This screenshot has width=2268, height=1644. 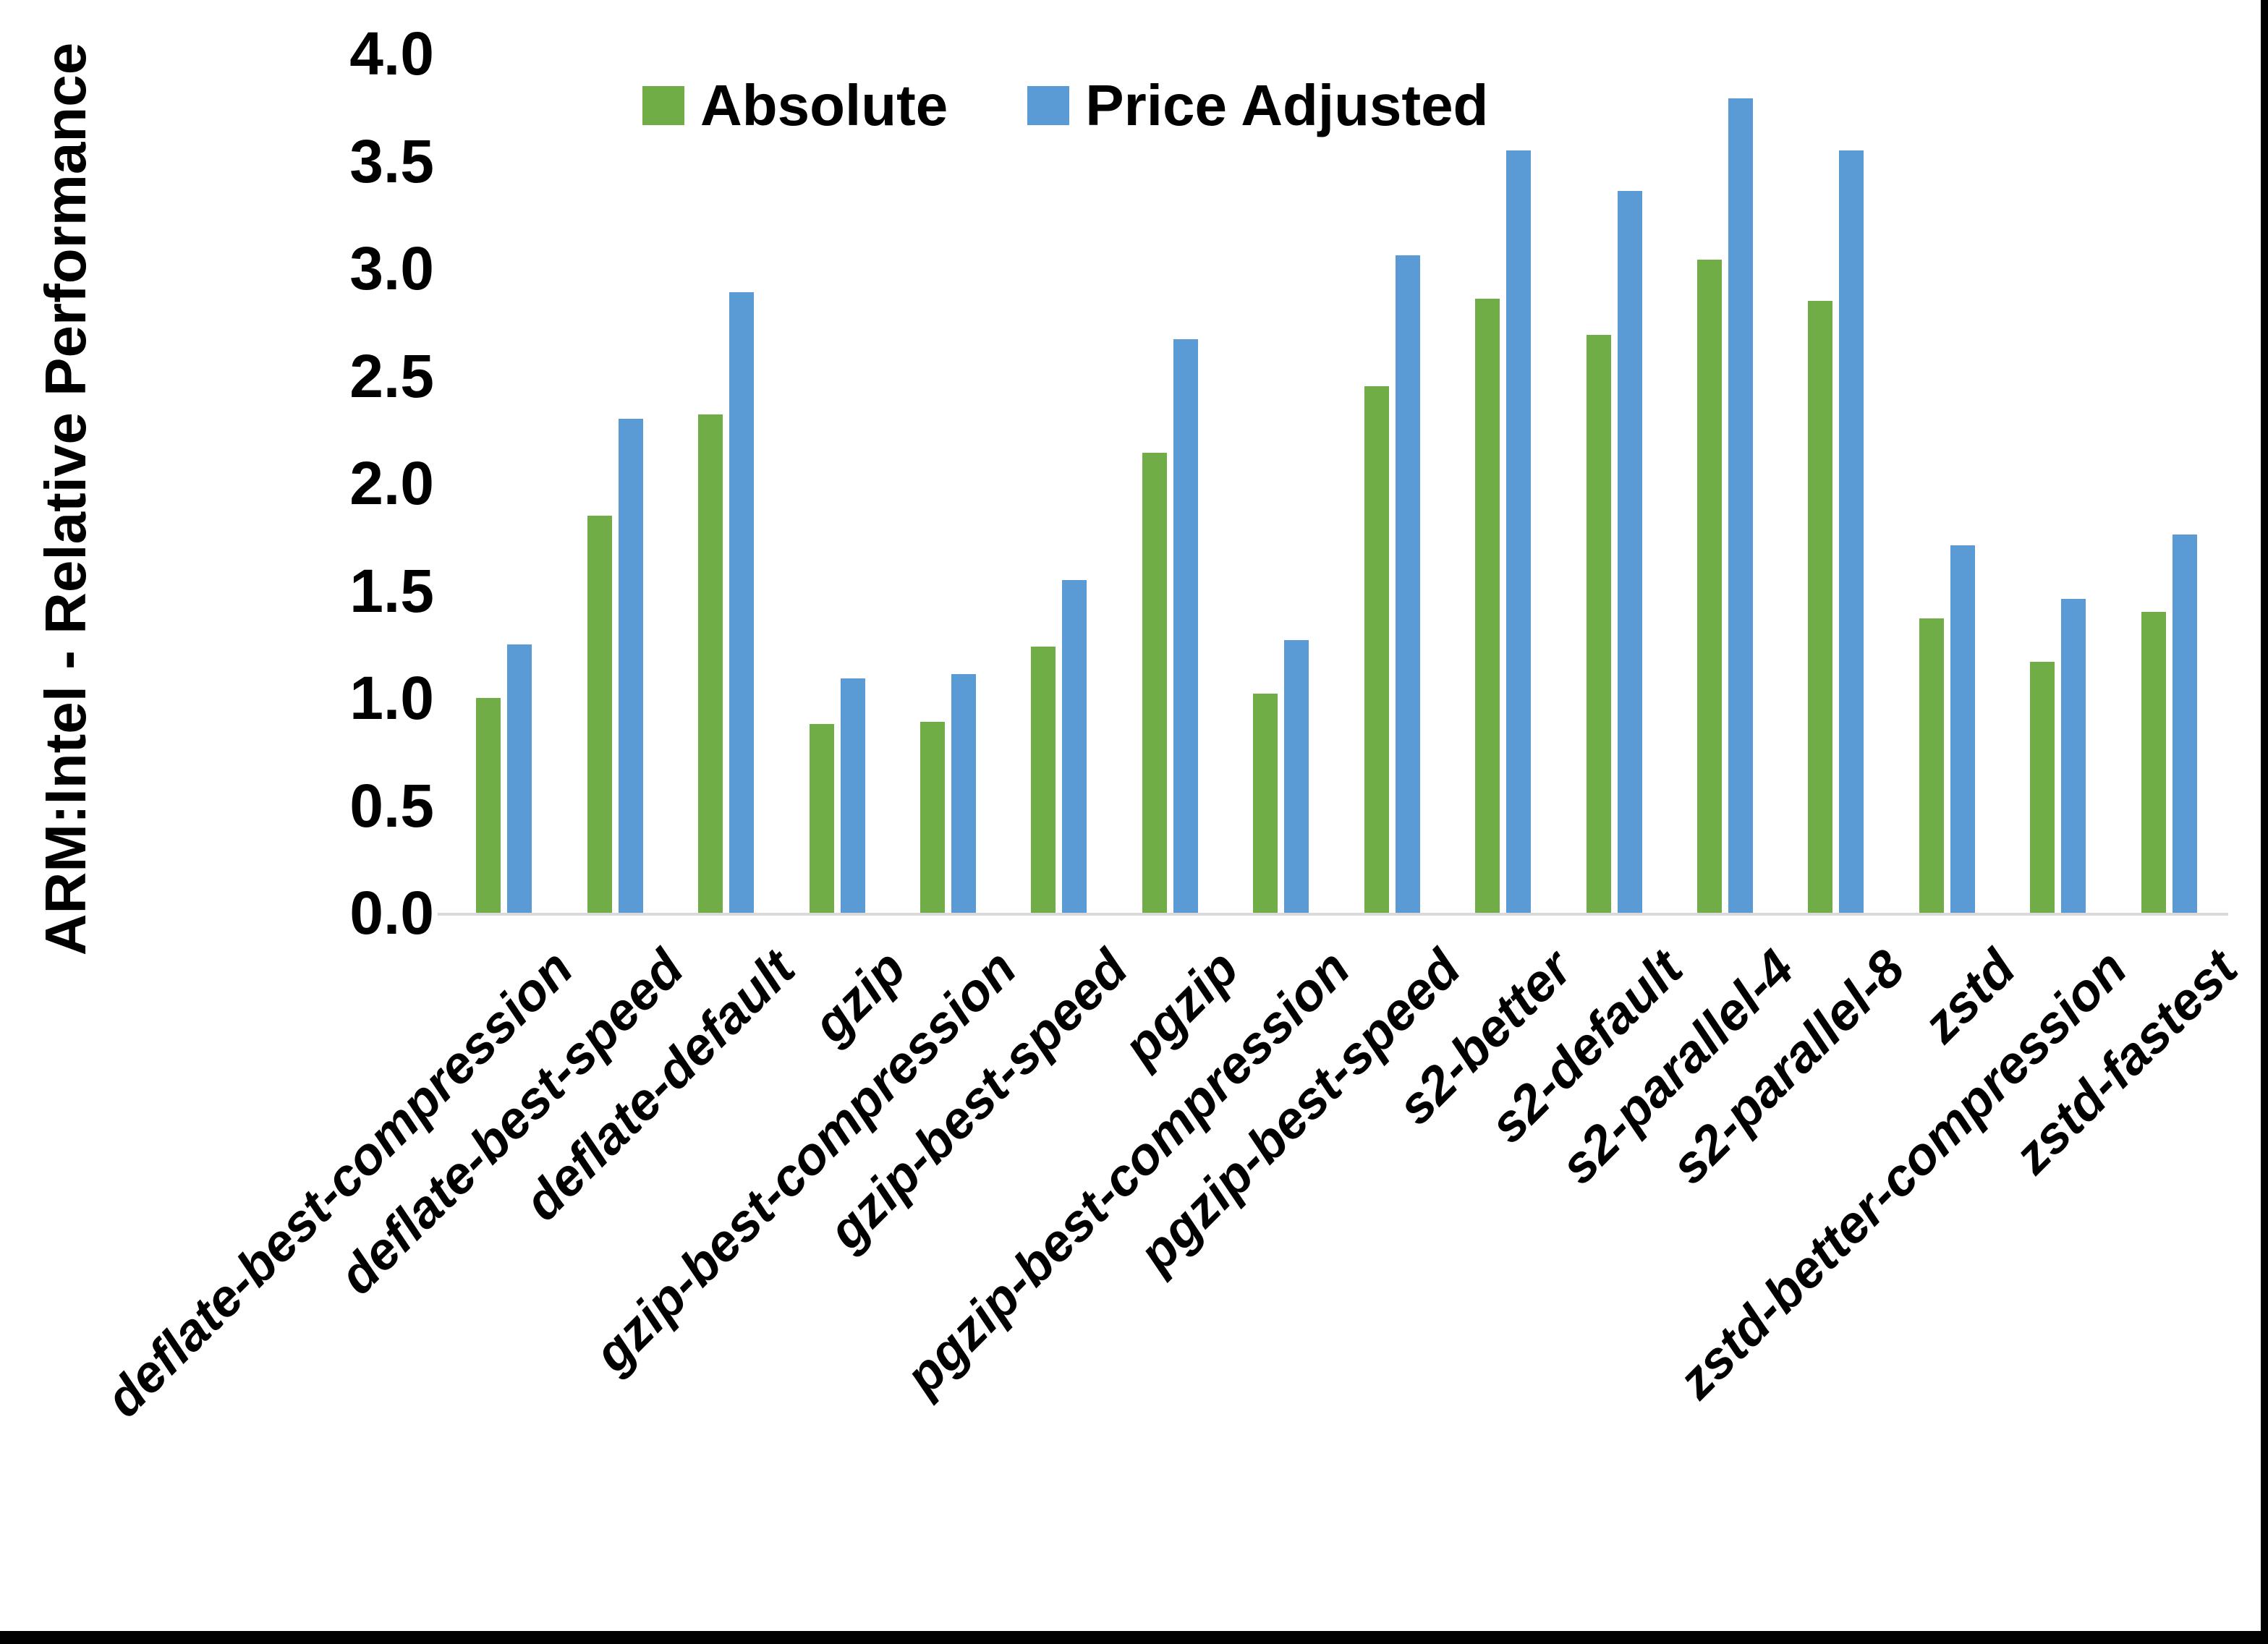 What do you see at coordinates (65, 499) in the screenshot?
I see `y-axis-title: ARM:Intel - Relative Performance` at bounding box center [65, 499].